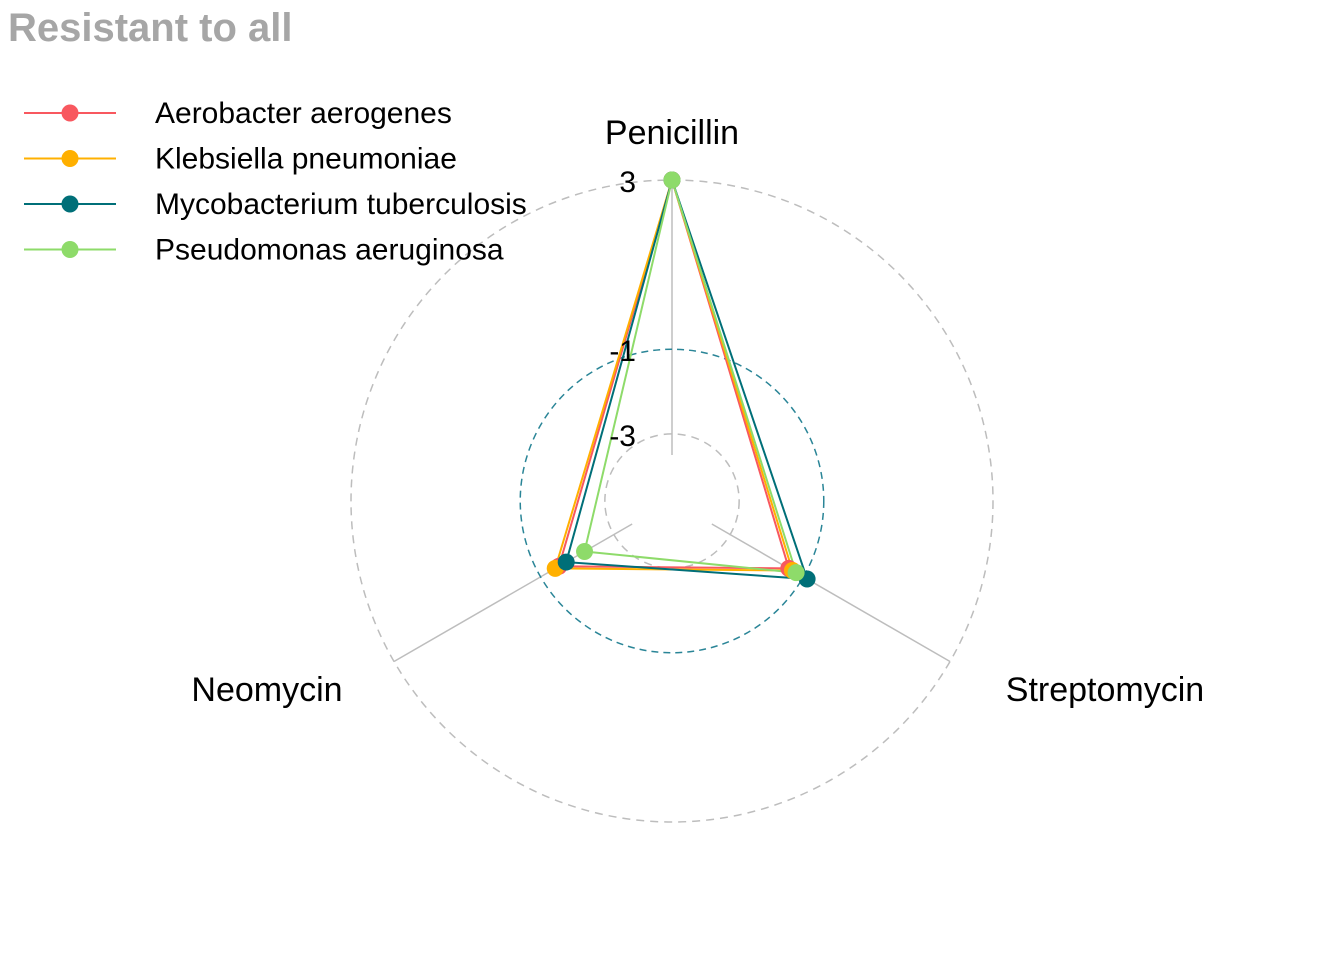  I want to click on axis-label: Penicillin, so click(672, 133).